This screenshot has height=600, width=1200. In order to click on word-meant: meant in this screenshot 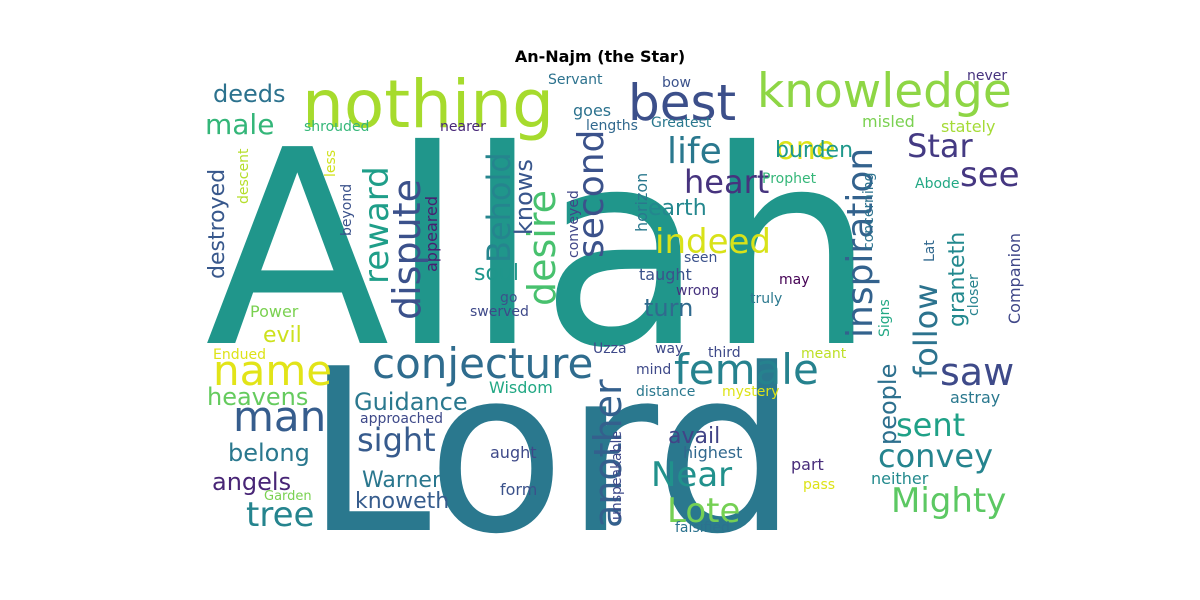, I will do `click(824, 354)`.